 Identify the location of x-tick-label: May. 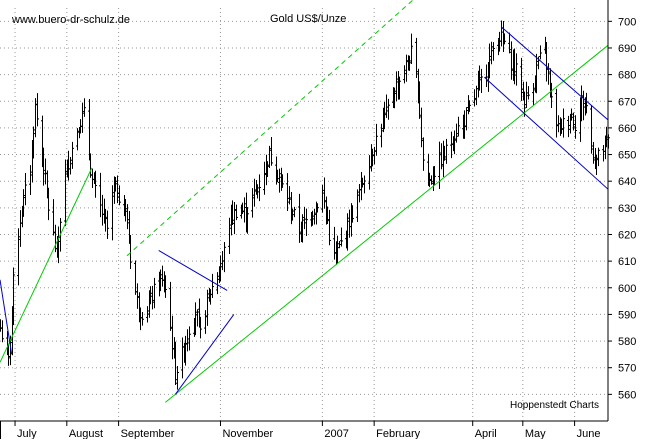
(535, 433).